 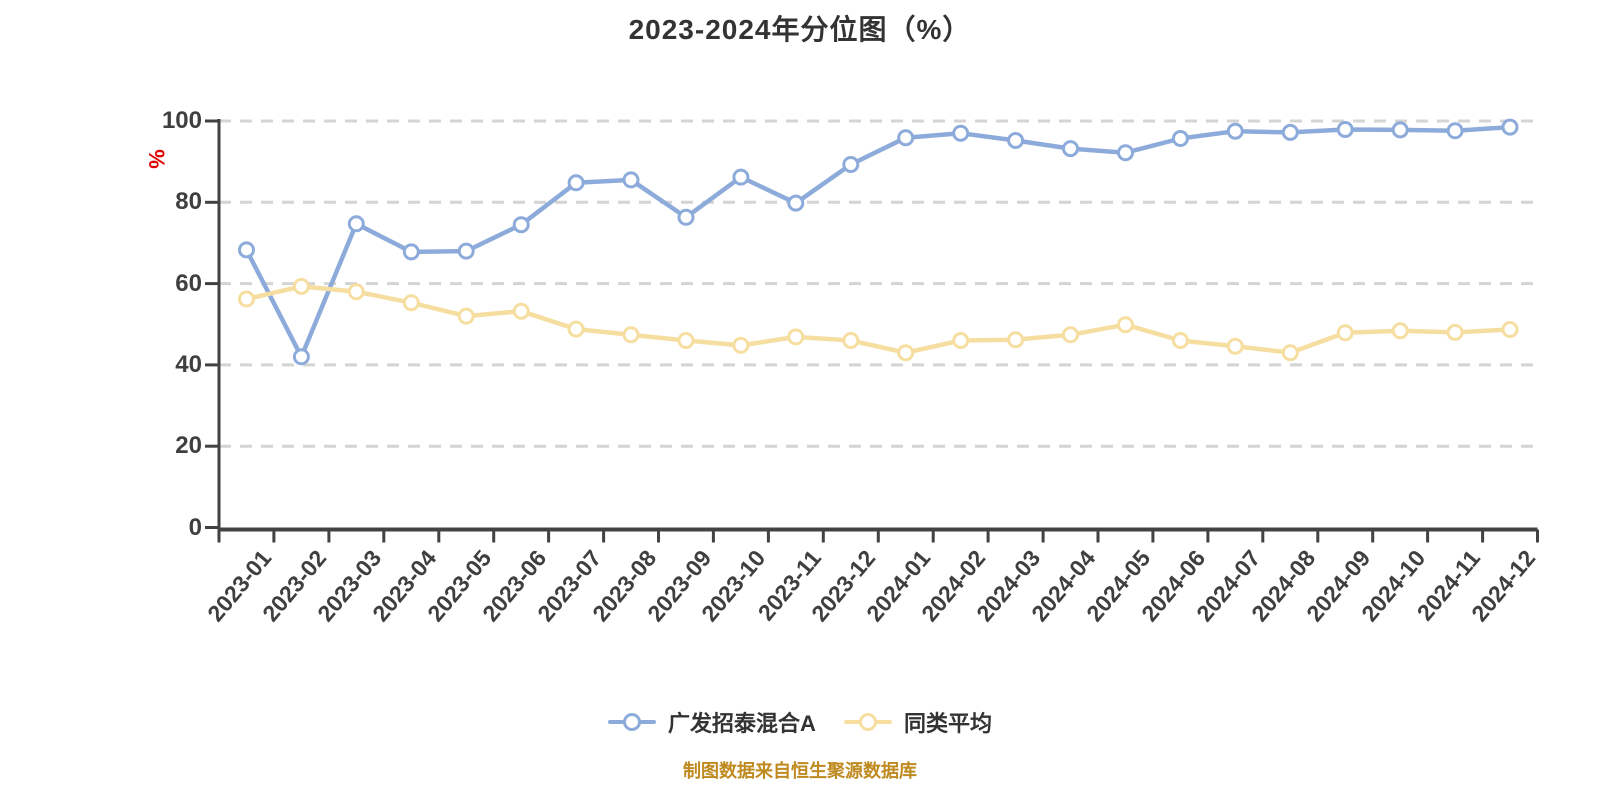 I want to click on chart-title: 2023-2024年分位图（%）, so click(x=800, y=29).